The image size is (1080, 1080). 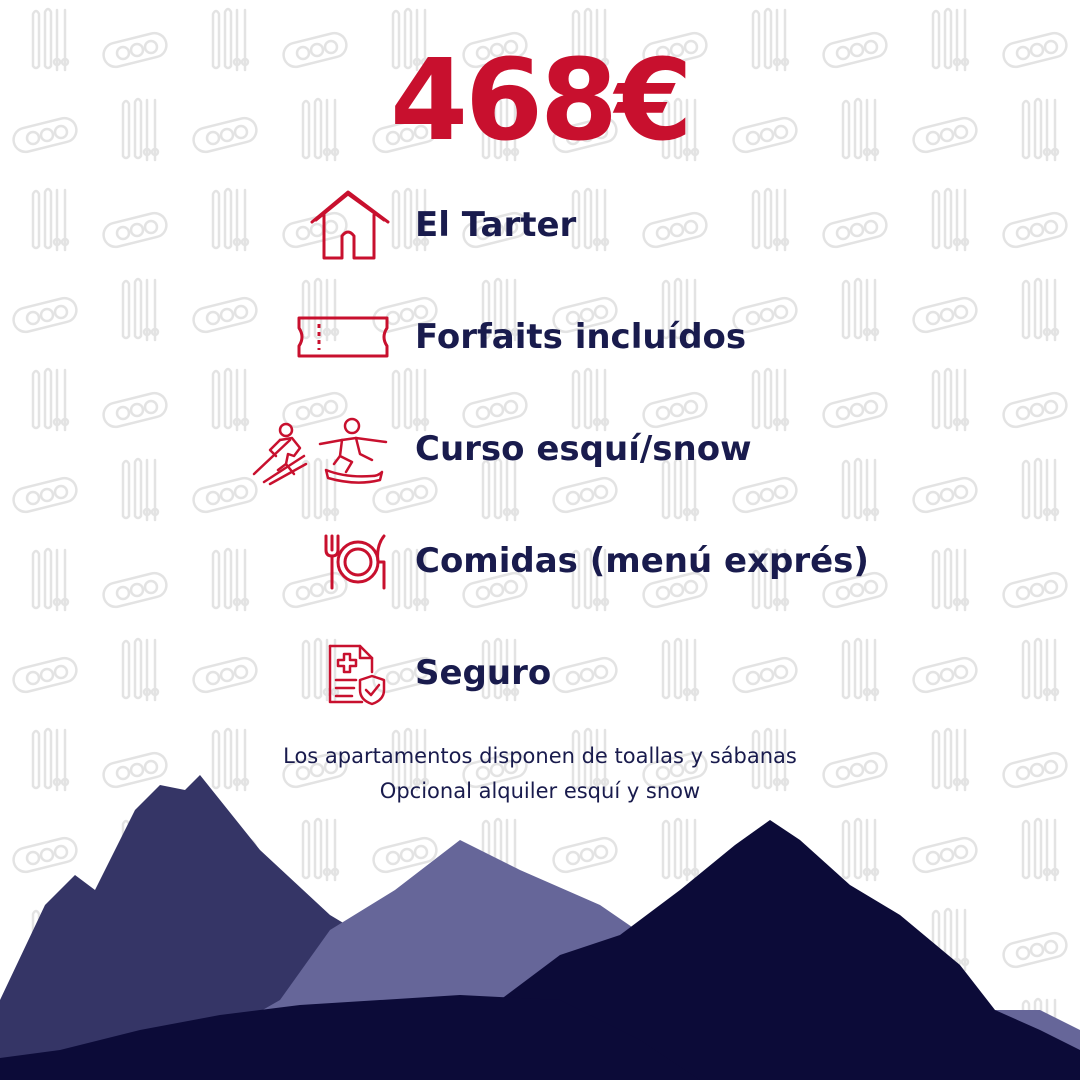 I want to click on feature-insurance: Seguro, so click(x=540, y=673).